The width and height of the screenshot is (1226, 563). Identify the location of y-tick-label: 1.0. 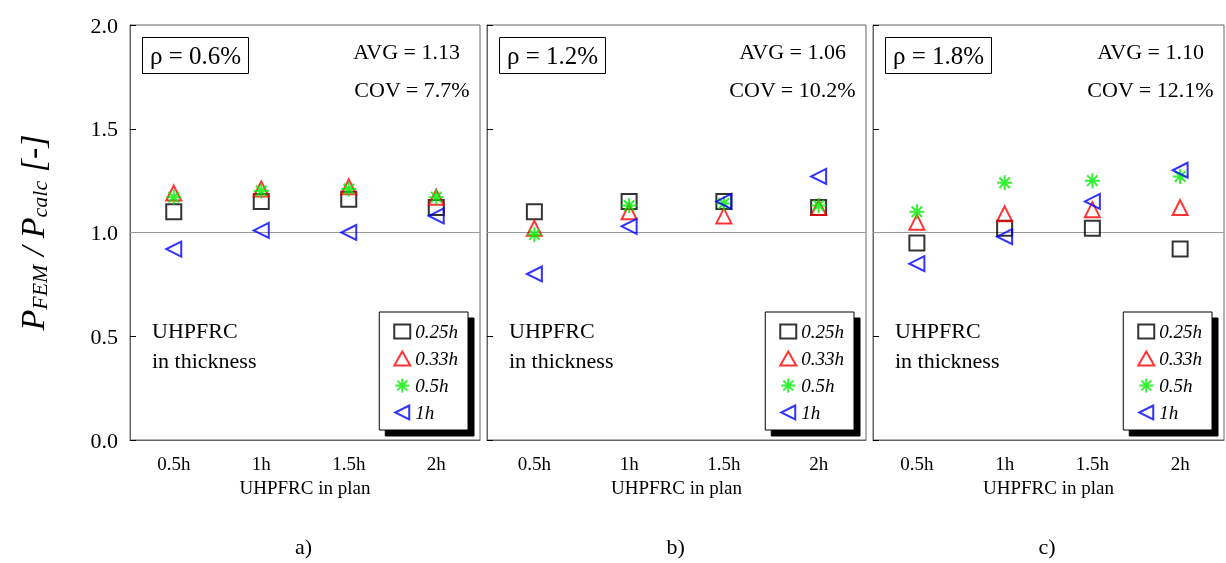
(104, 232).